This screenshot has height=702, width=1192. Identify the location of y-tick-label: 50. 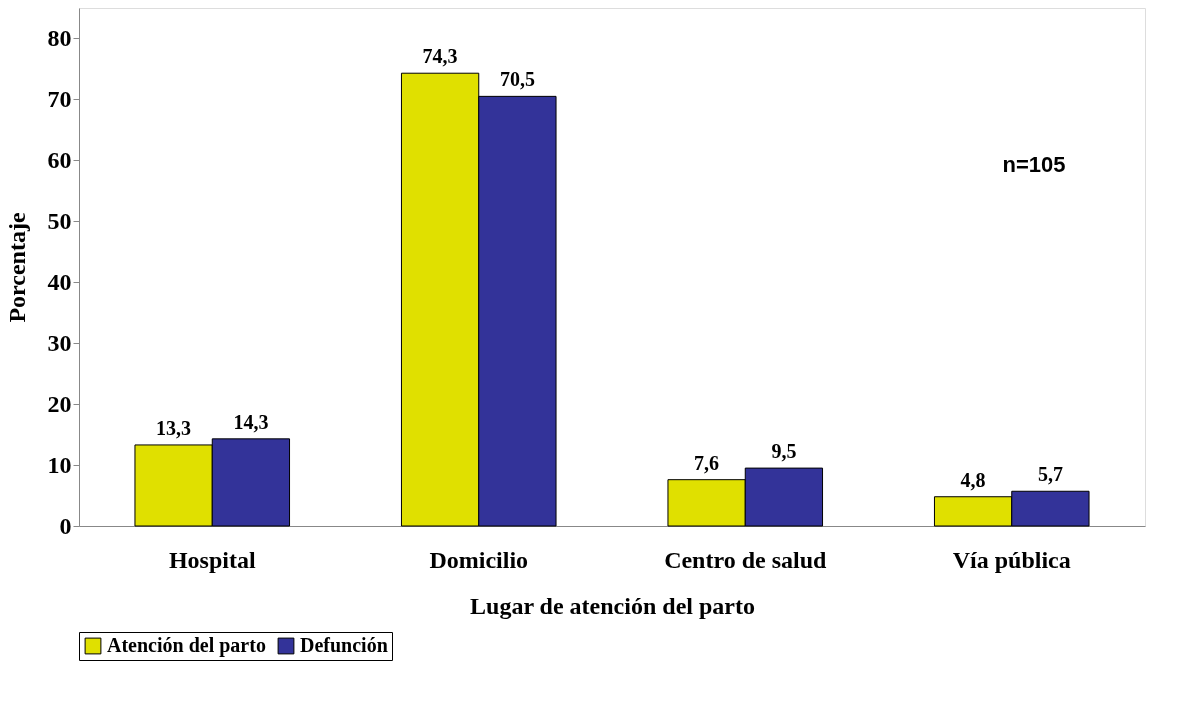
(59, 220).